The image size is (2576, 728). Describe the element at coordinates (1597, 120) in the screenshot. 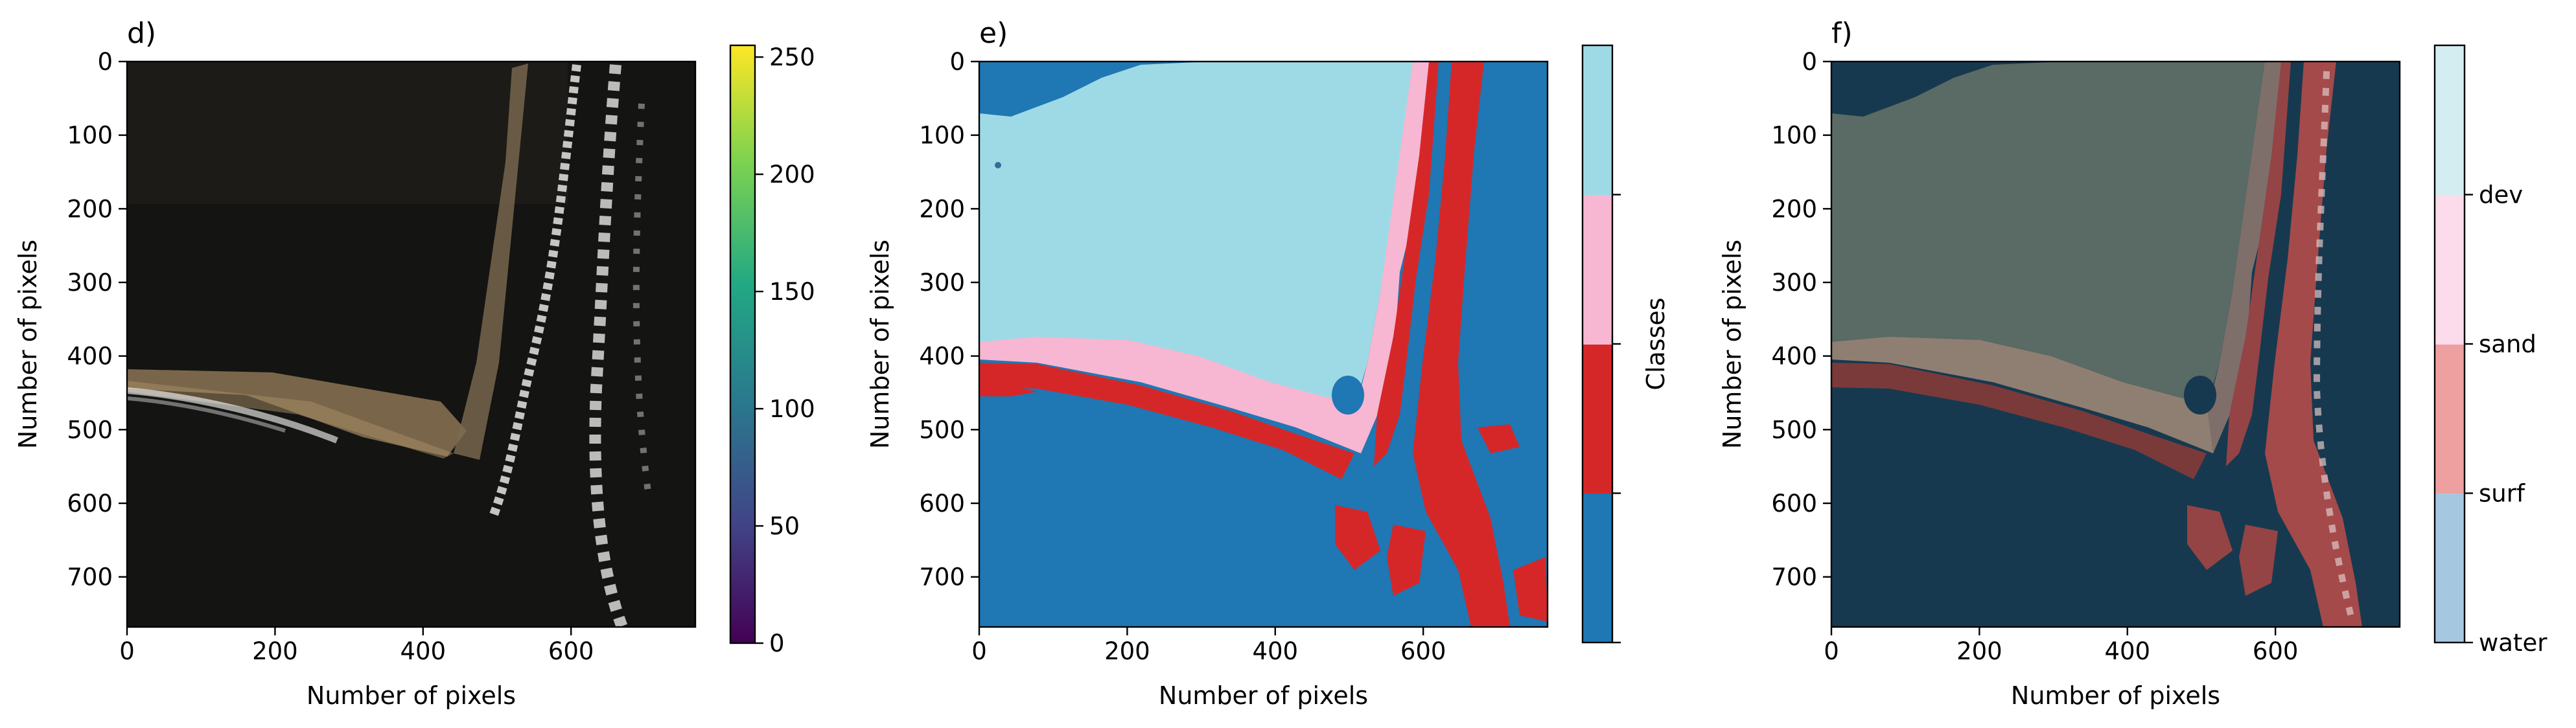

I see `colorbar-class-dev` at that location.